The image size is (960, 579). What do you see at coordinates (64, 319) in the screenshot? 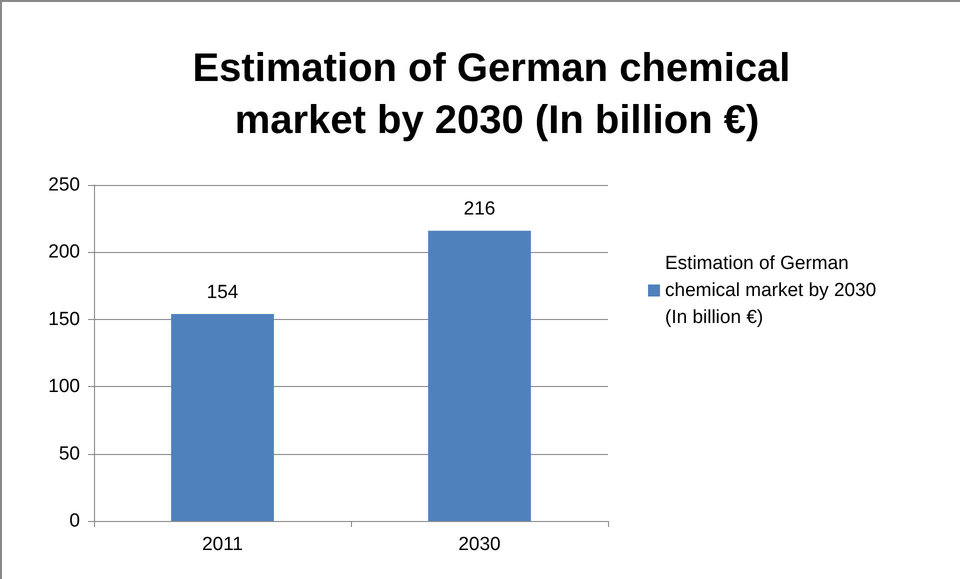
I see `y-tick-label: 150` at bounding box center [64, 319].